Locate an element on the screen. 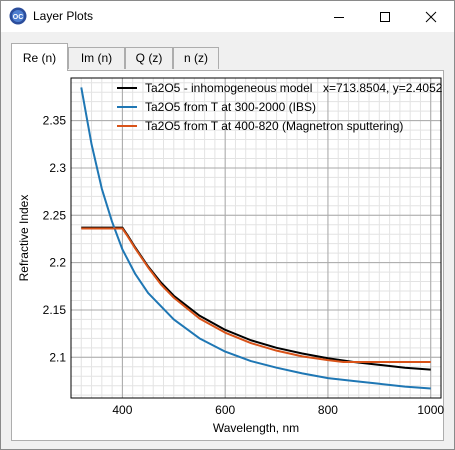 Image resolution: width=455 pixels, height=450 pixels. y-tick-label: 2.35 is located at coordinates (55, 121).